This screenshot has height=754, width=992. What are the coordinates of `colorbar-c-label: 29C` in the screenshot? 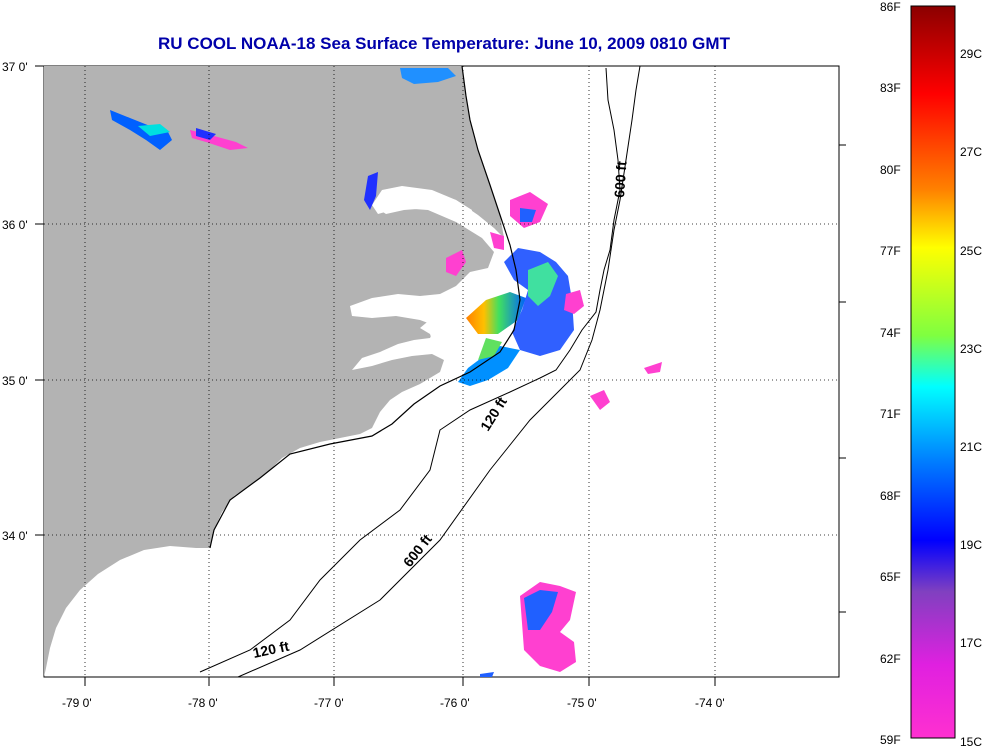 It's located at (971, 54).